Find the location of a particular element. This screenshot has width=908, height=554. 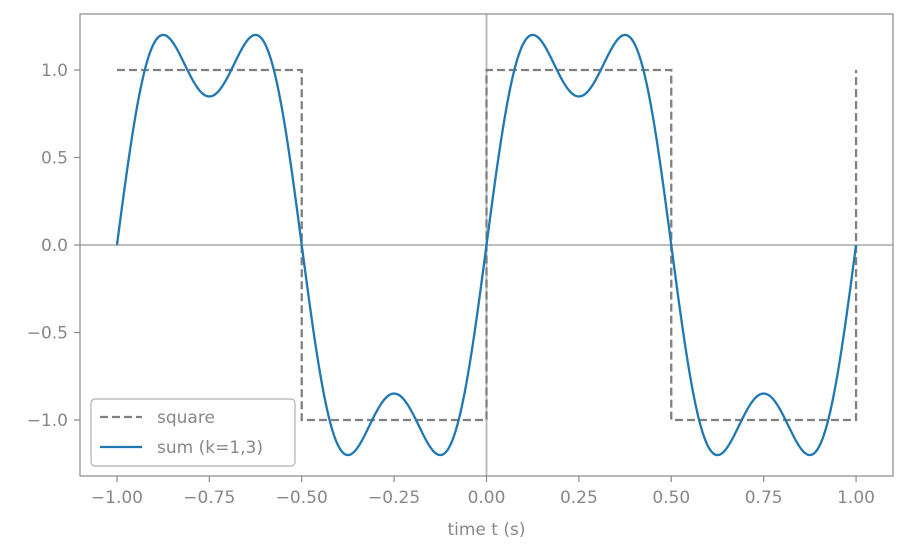

y-tick-label: 0.0 is located at coordinates (54, 246).